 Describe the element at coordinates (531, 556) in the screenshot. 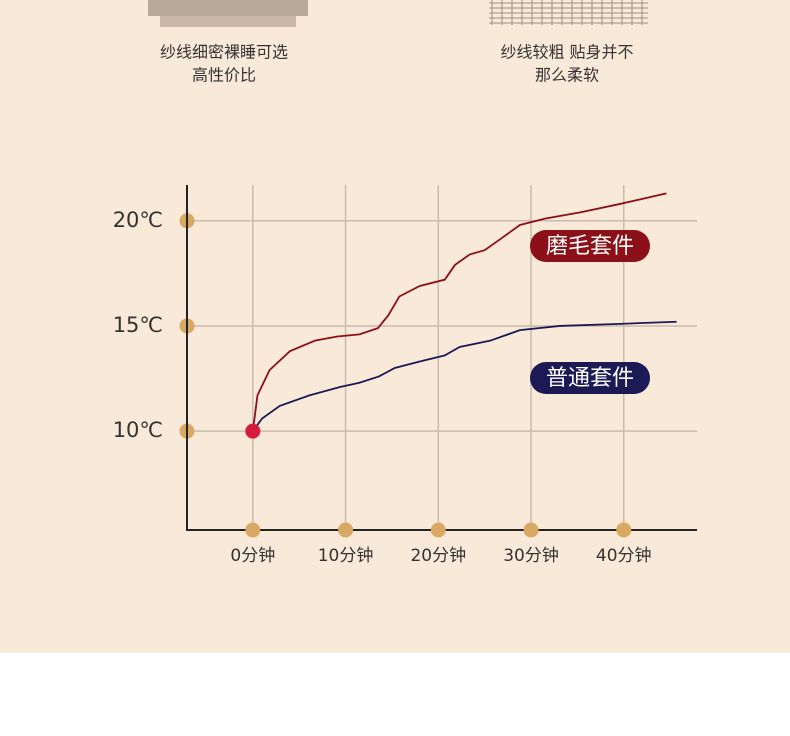

I see `x-tick-label: 30分钟` at that location.